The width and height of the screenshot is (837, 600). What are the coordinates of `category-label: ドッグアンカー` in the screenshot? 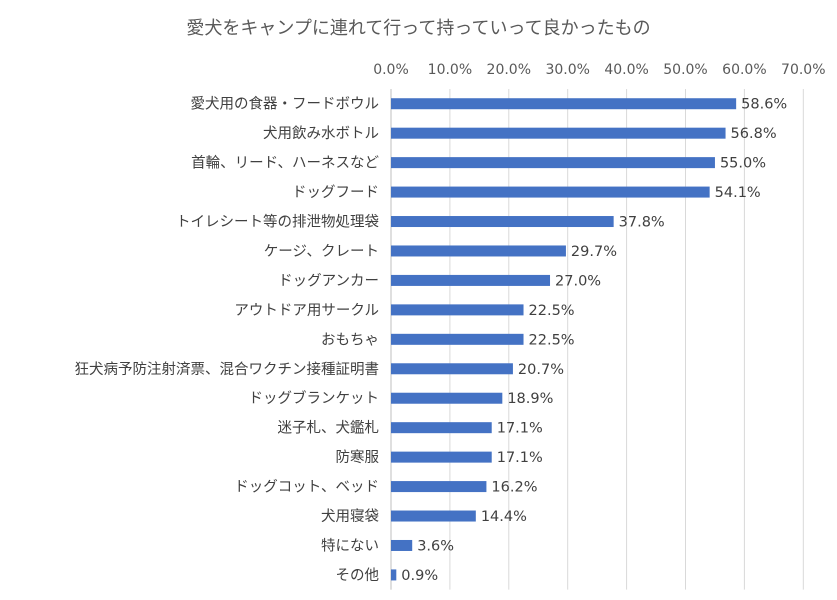 It's located at (328, 280).